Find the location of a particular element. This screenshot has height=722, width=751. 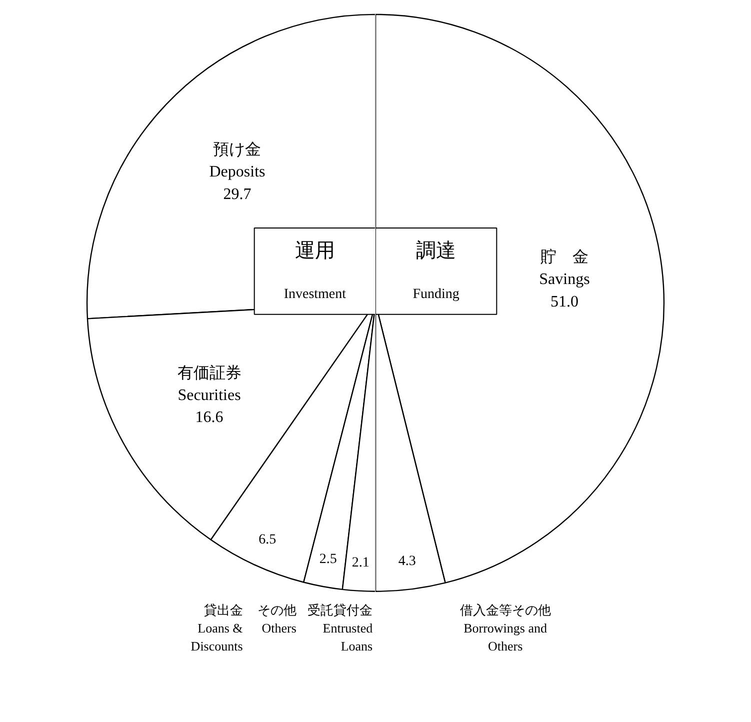

data-label: 4.3 is located at coordinates (407, 562).